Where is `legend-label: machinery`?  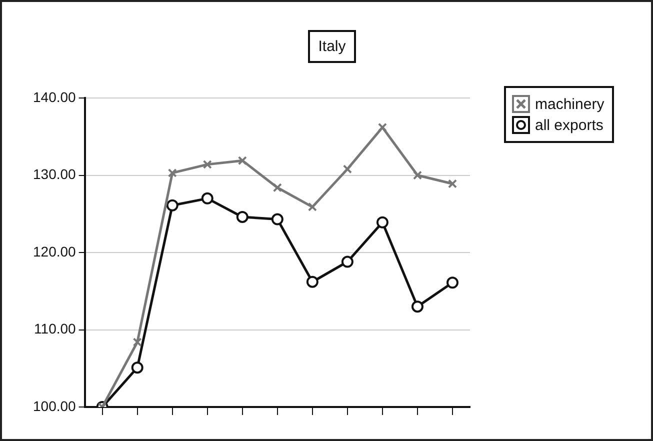
legend-label: machinery is located at coordinates (569, 104).